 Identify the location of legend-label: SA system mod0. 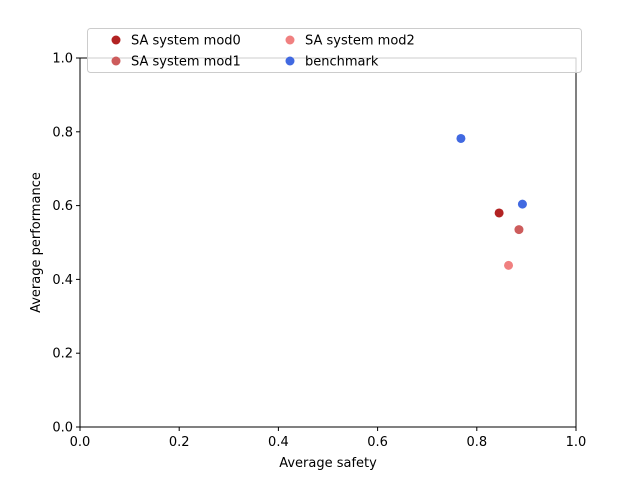
(186, 41).